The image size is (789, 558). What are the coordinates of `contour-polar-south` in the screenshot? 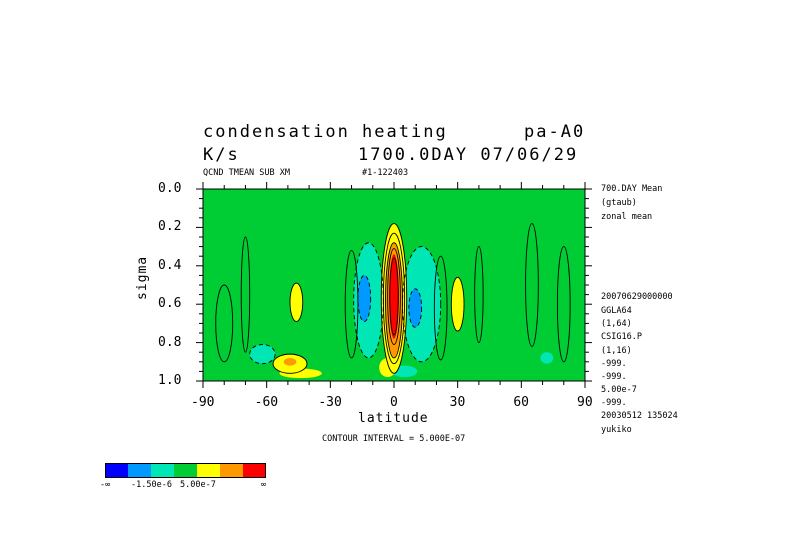 It's located at (224, 323).